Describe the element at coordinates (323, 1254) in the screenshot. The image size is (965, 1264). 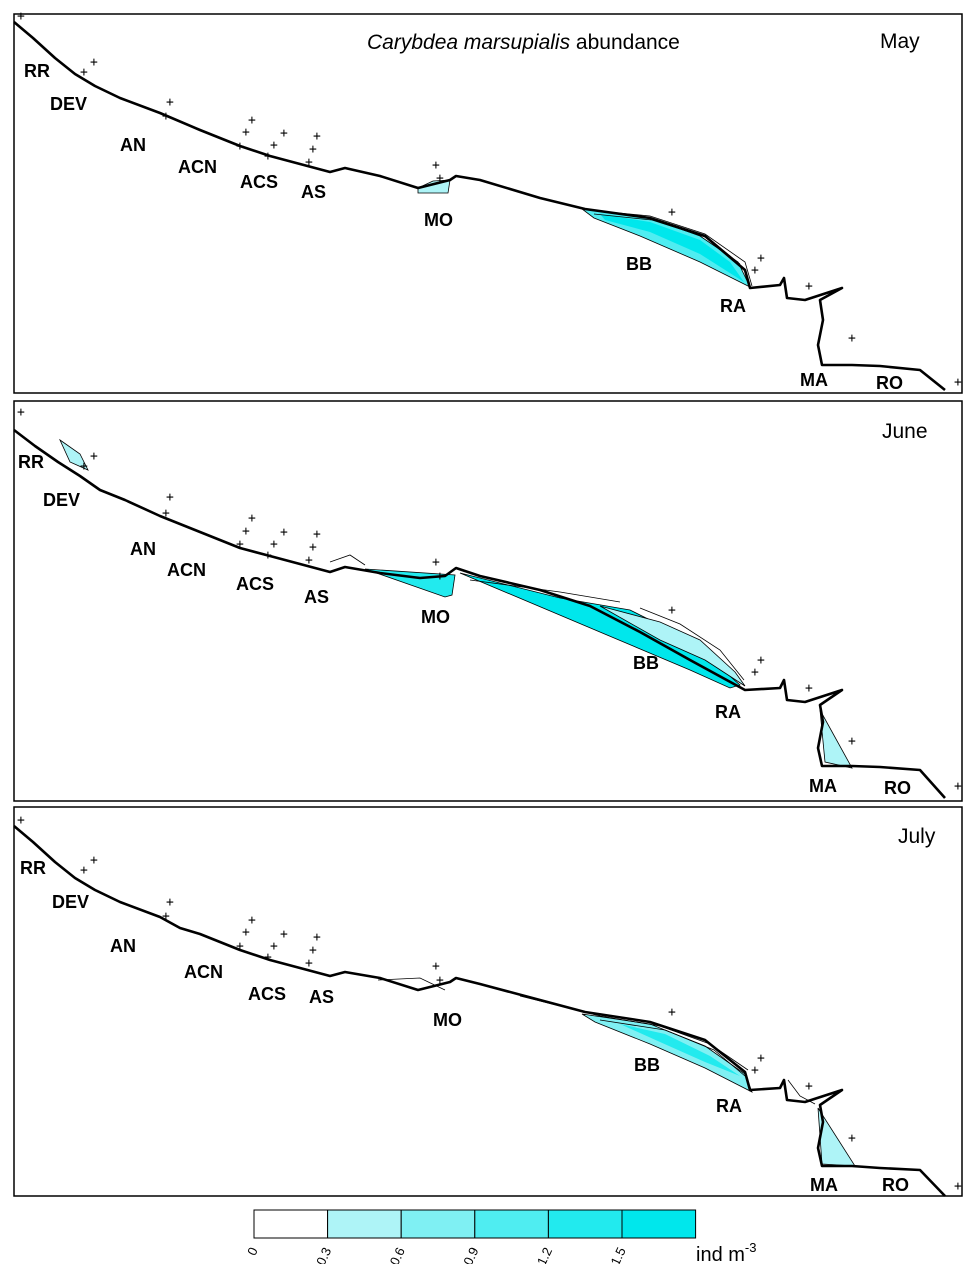
I see `legend-tick-label: 0.3` at that location.